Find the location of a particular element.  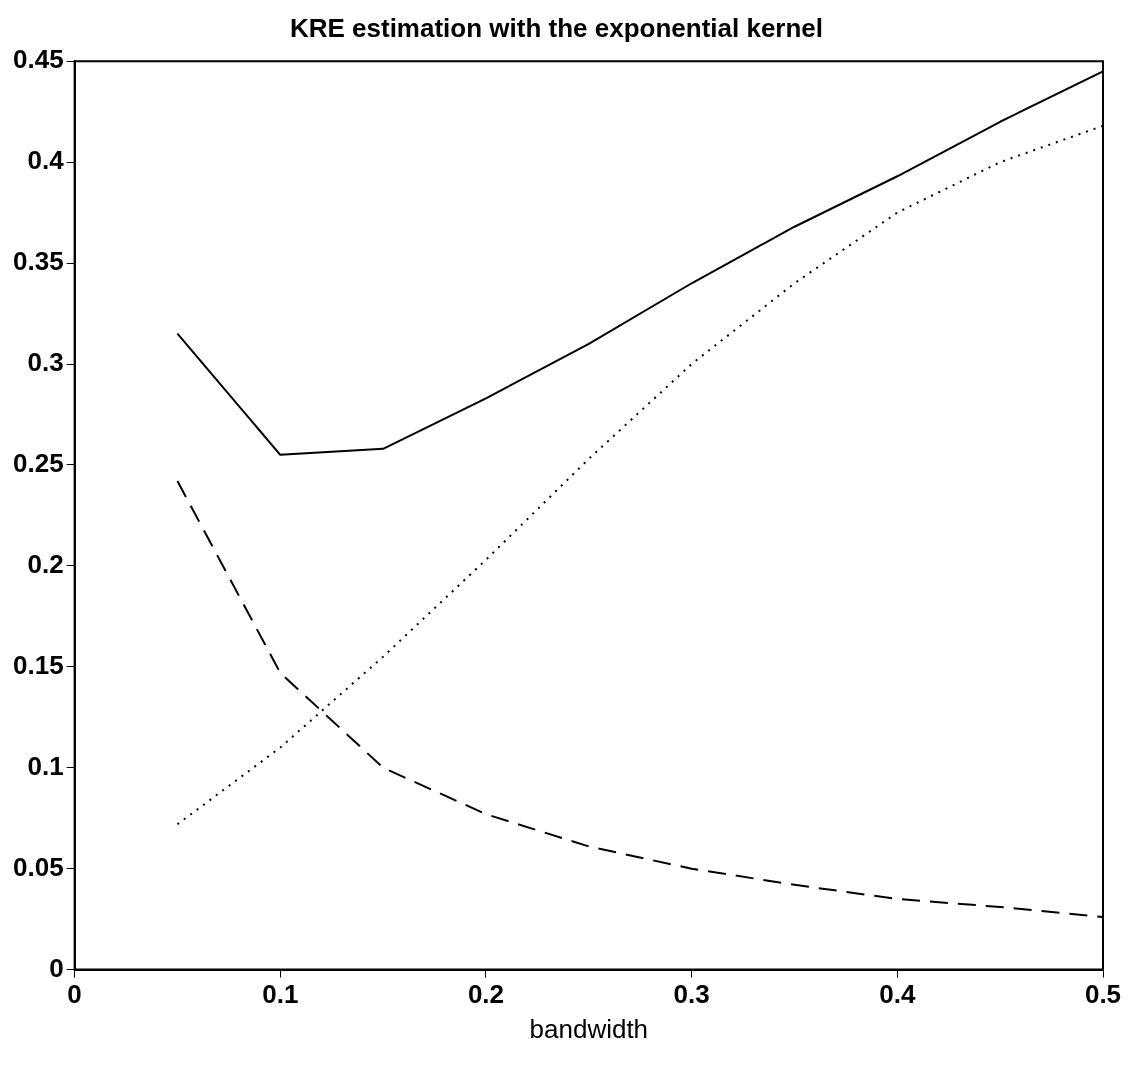

x-tick-label: 0.1 is located at coordinates (280, 994).